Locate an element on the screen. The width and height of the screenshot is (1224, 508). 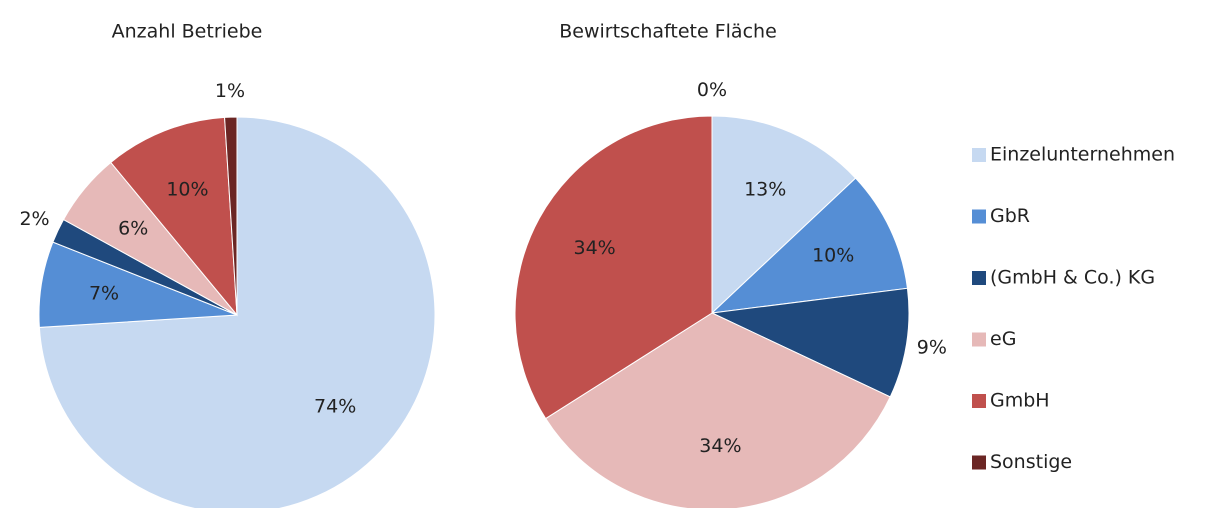
data-label: 1% is located at coordinates (230, 91).